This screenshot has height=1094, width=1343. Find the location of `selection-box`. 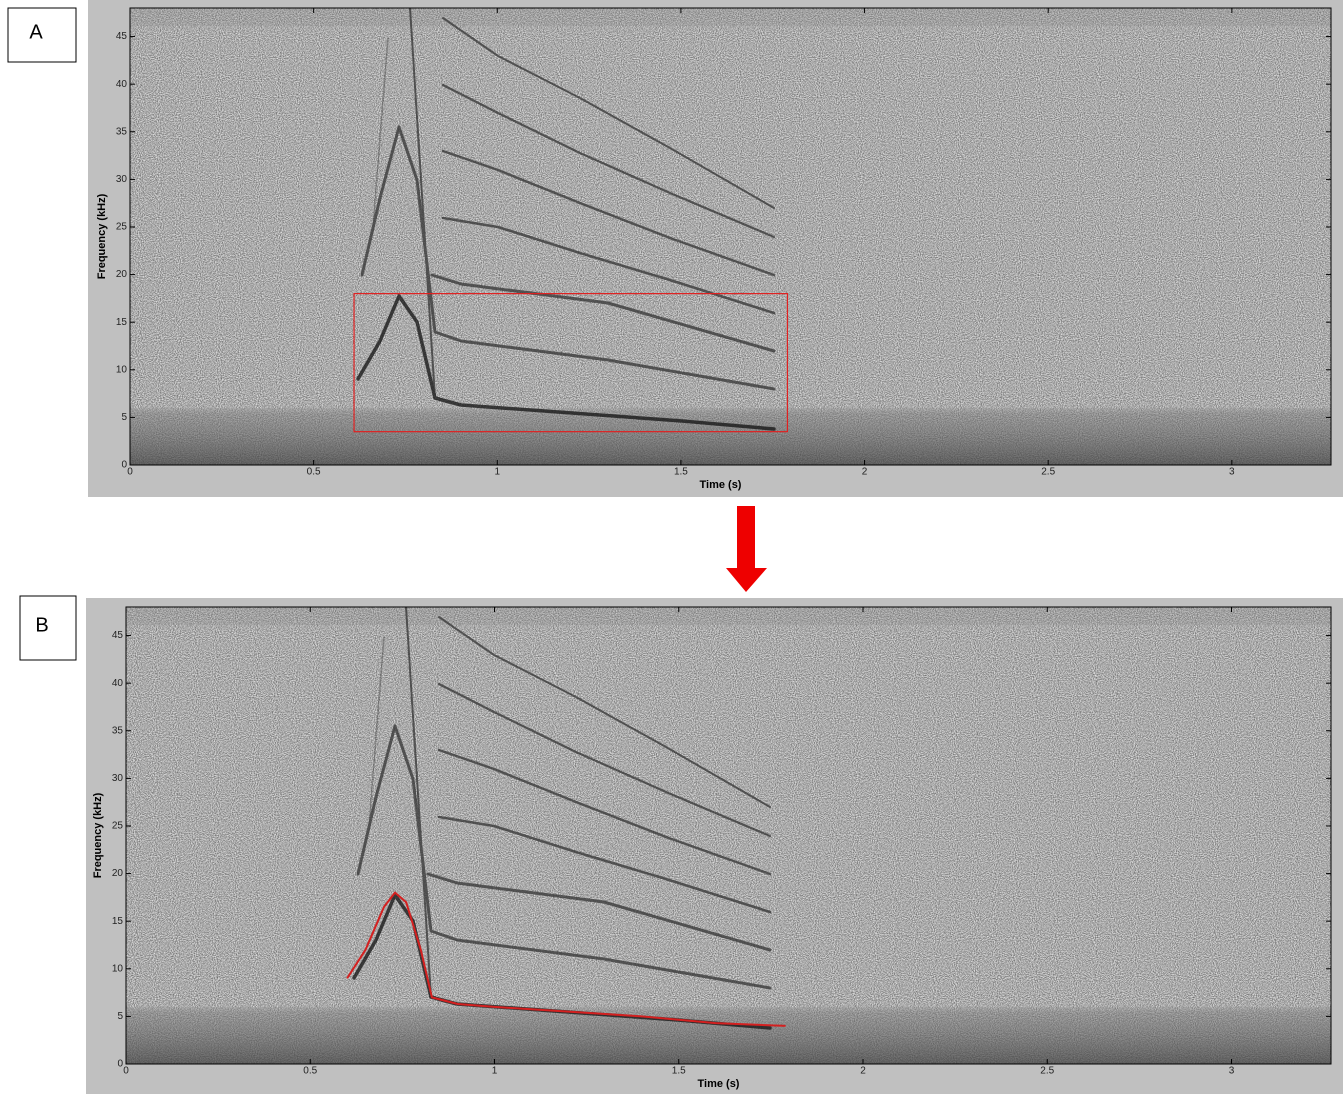

selection-box is located at coordinates (571, 363).